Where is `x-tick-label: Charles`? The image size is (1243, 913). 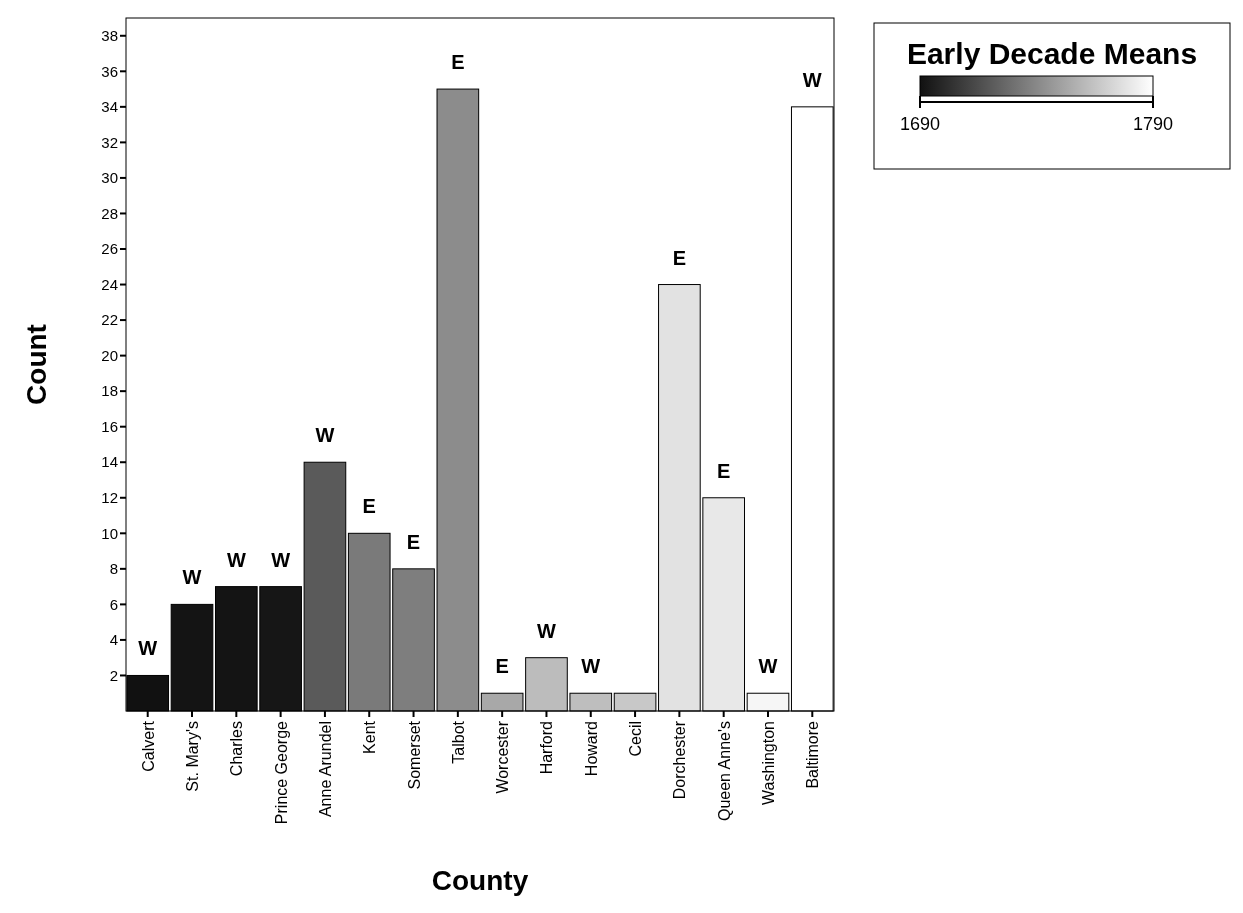 x-tick-label: Charles is located at coordinates (237, 749).